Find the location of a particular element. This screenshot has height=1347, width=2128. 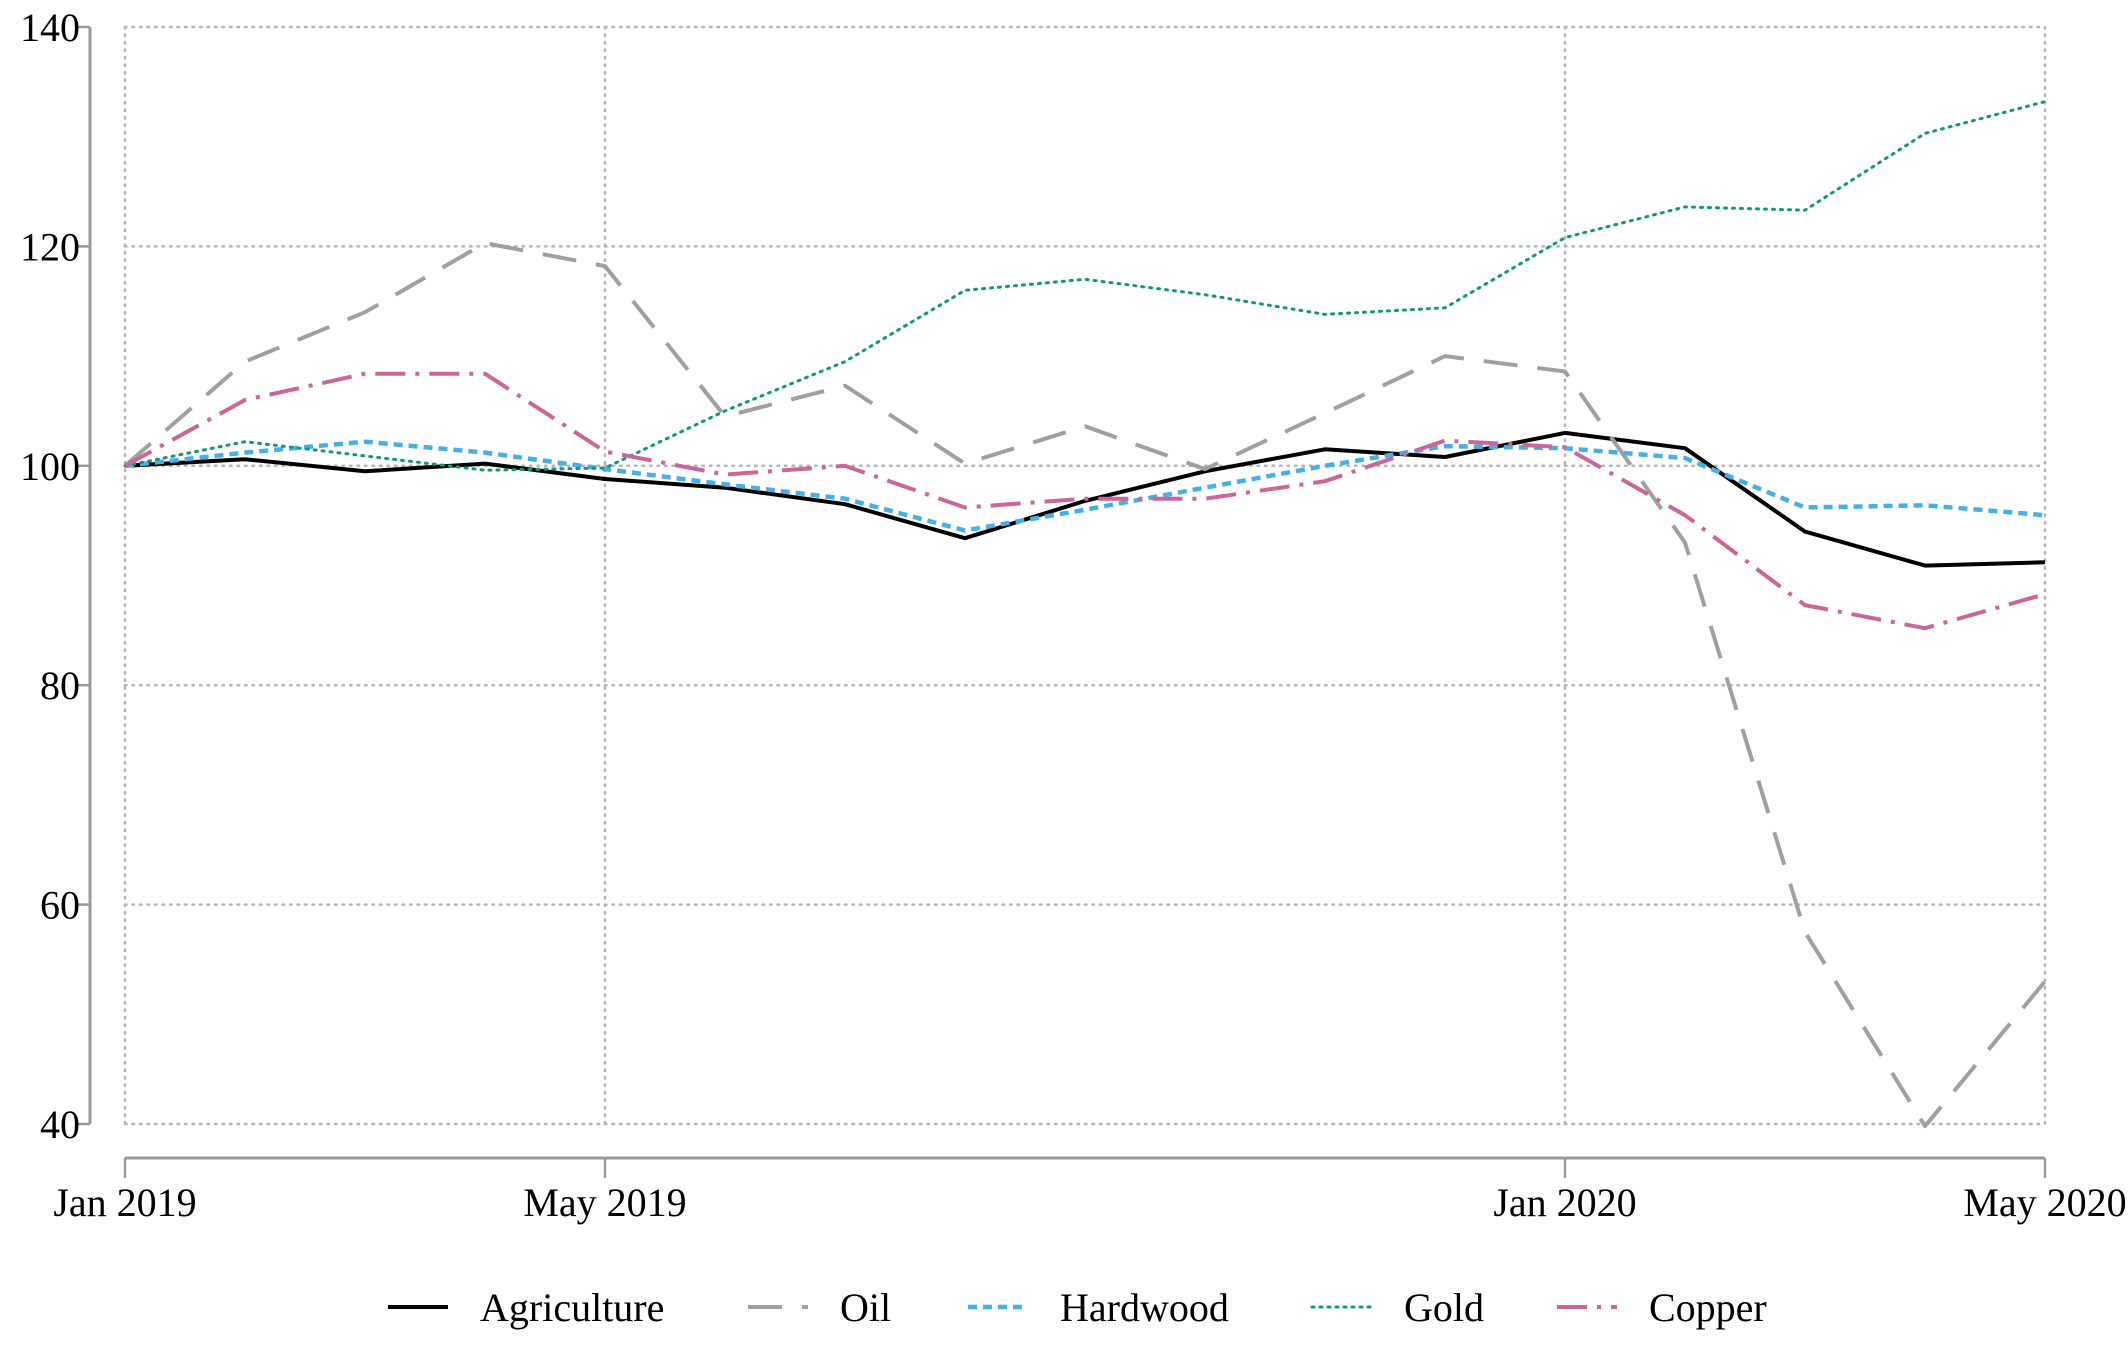

y-tick-label: 120 is located at coordinates (50, 246).